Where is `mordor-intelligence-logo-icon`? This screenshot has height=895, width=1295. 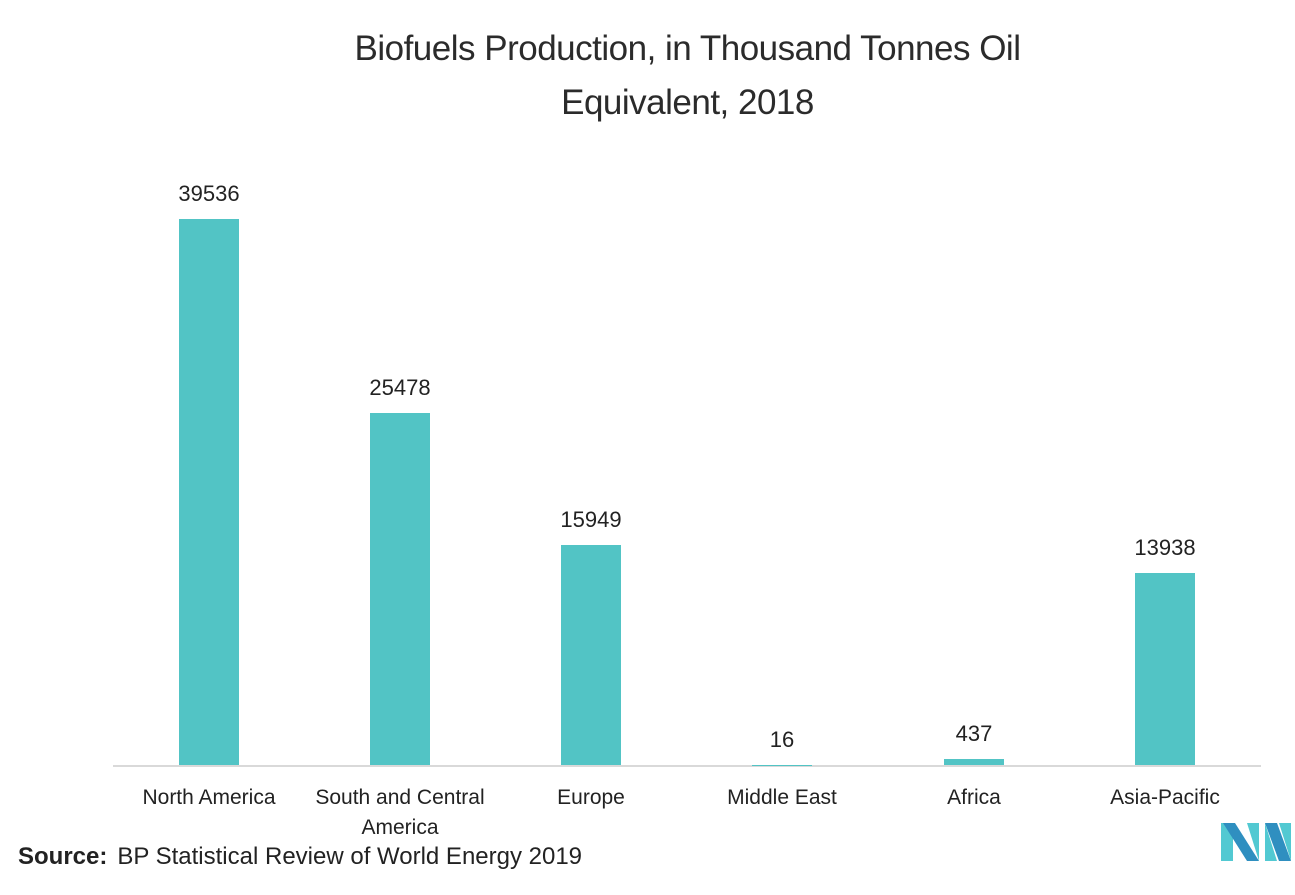
mordor-intelligence-logo-icon is located at coordinates (1256, 842).